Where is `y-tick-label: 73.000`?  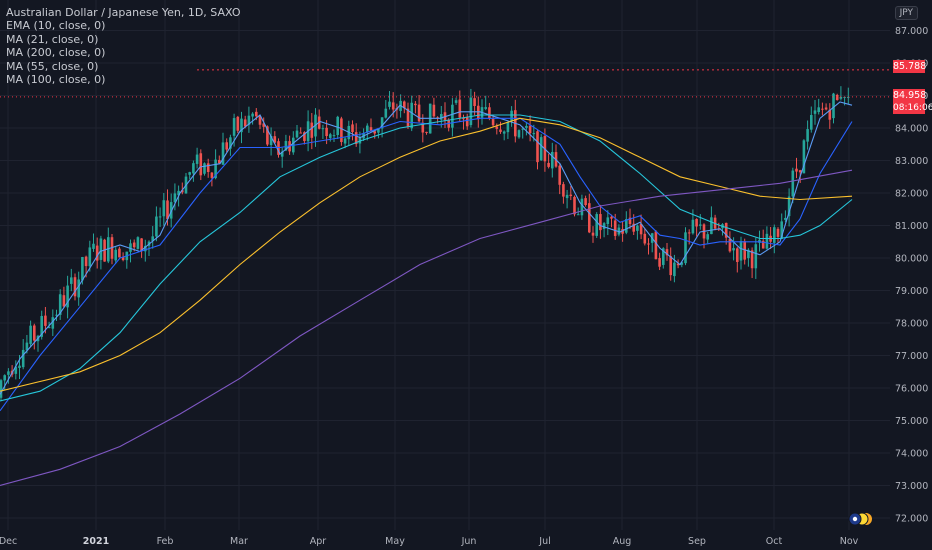
y-tick-label: 73.000 is located at coordinates (911, 486).